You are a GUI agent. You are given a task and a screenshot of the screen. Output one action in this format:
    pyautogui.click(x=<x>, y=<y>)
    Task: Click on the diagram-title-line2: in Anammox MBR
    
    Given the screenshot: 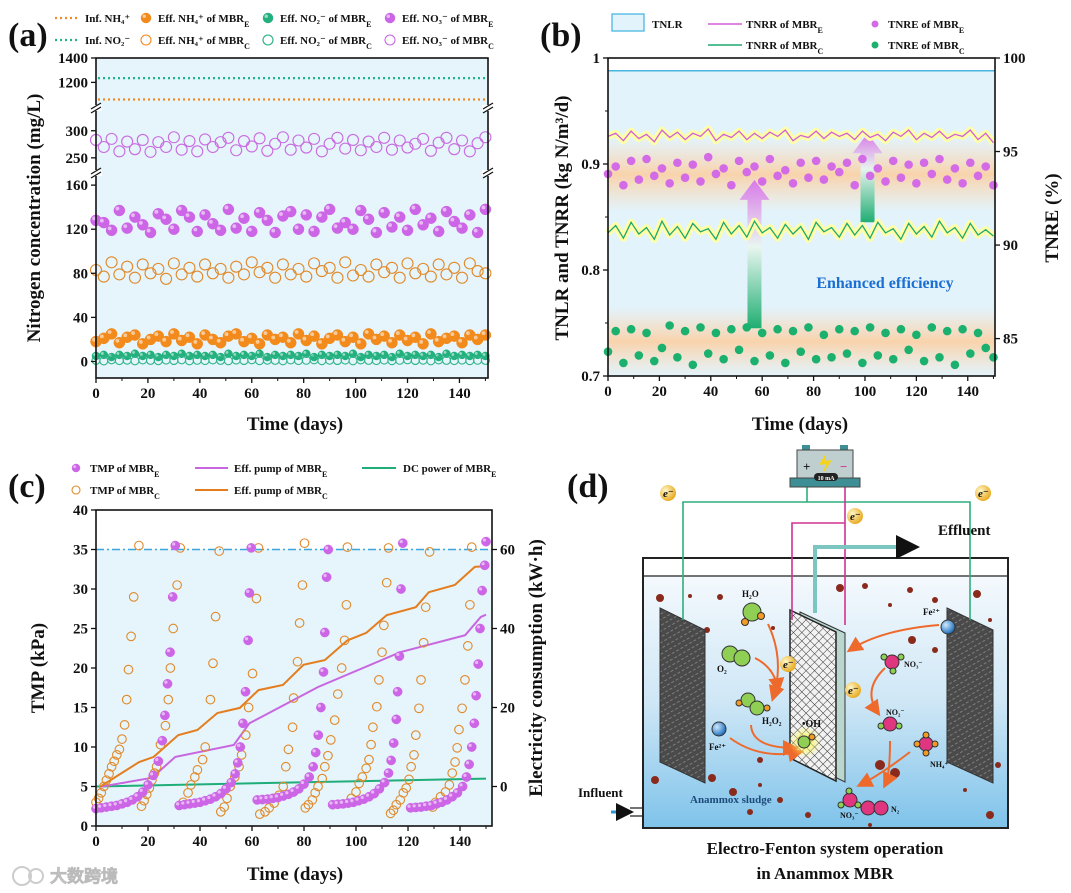 What is the action you would take?
    pyautogui.click(x=826, y=873)
    